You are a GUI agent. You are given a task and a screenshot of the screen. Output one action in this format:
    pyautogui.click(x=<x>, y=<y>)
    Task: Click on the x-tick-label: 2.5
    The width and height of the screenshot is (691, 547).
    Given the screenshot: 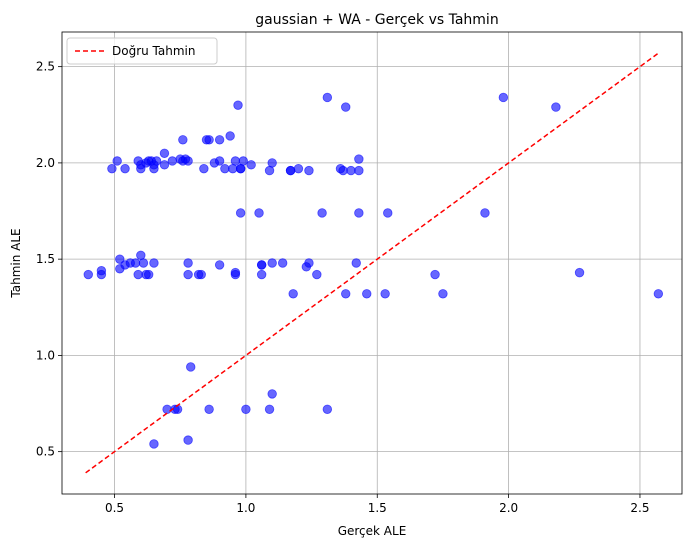 What is the action you would take?
    pyautogui.click(x=639, y=508)
    